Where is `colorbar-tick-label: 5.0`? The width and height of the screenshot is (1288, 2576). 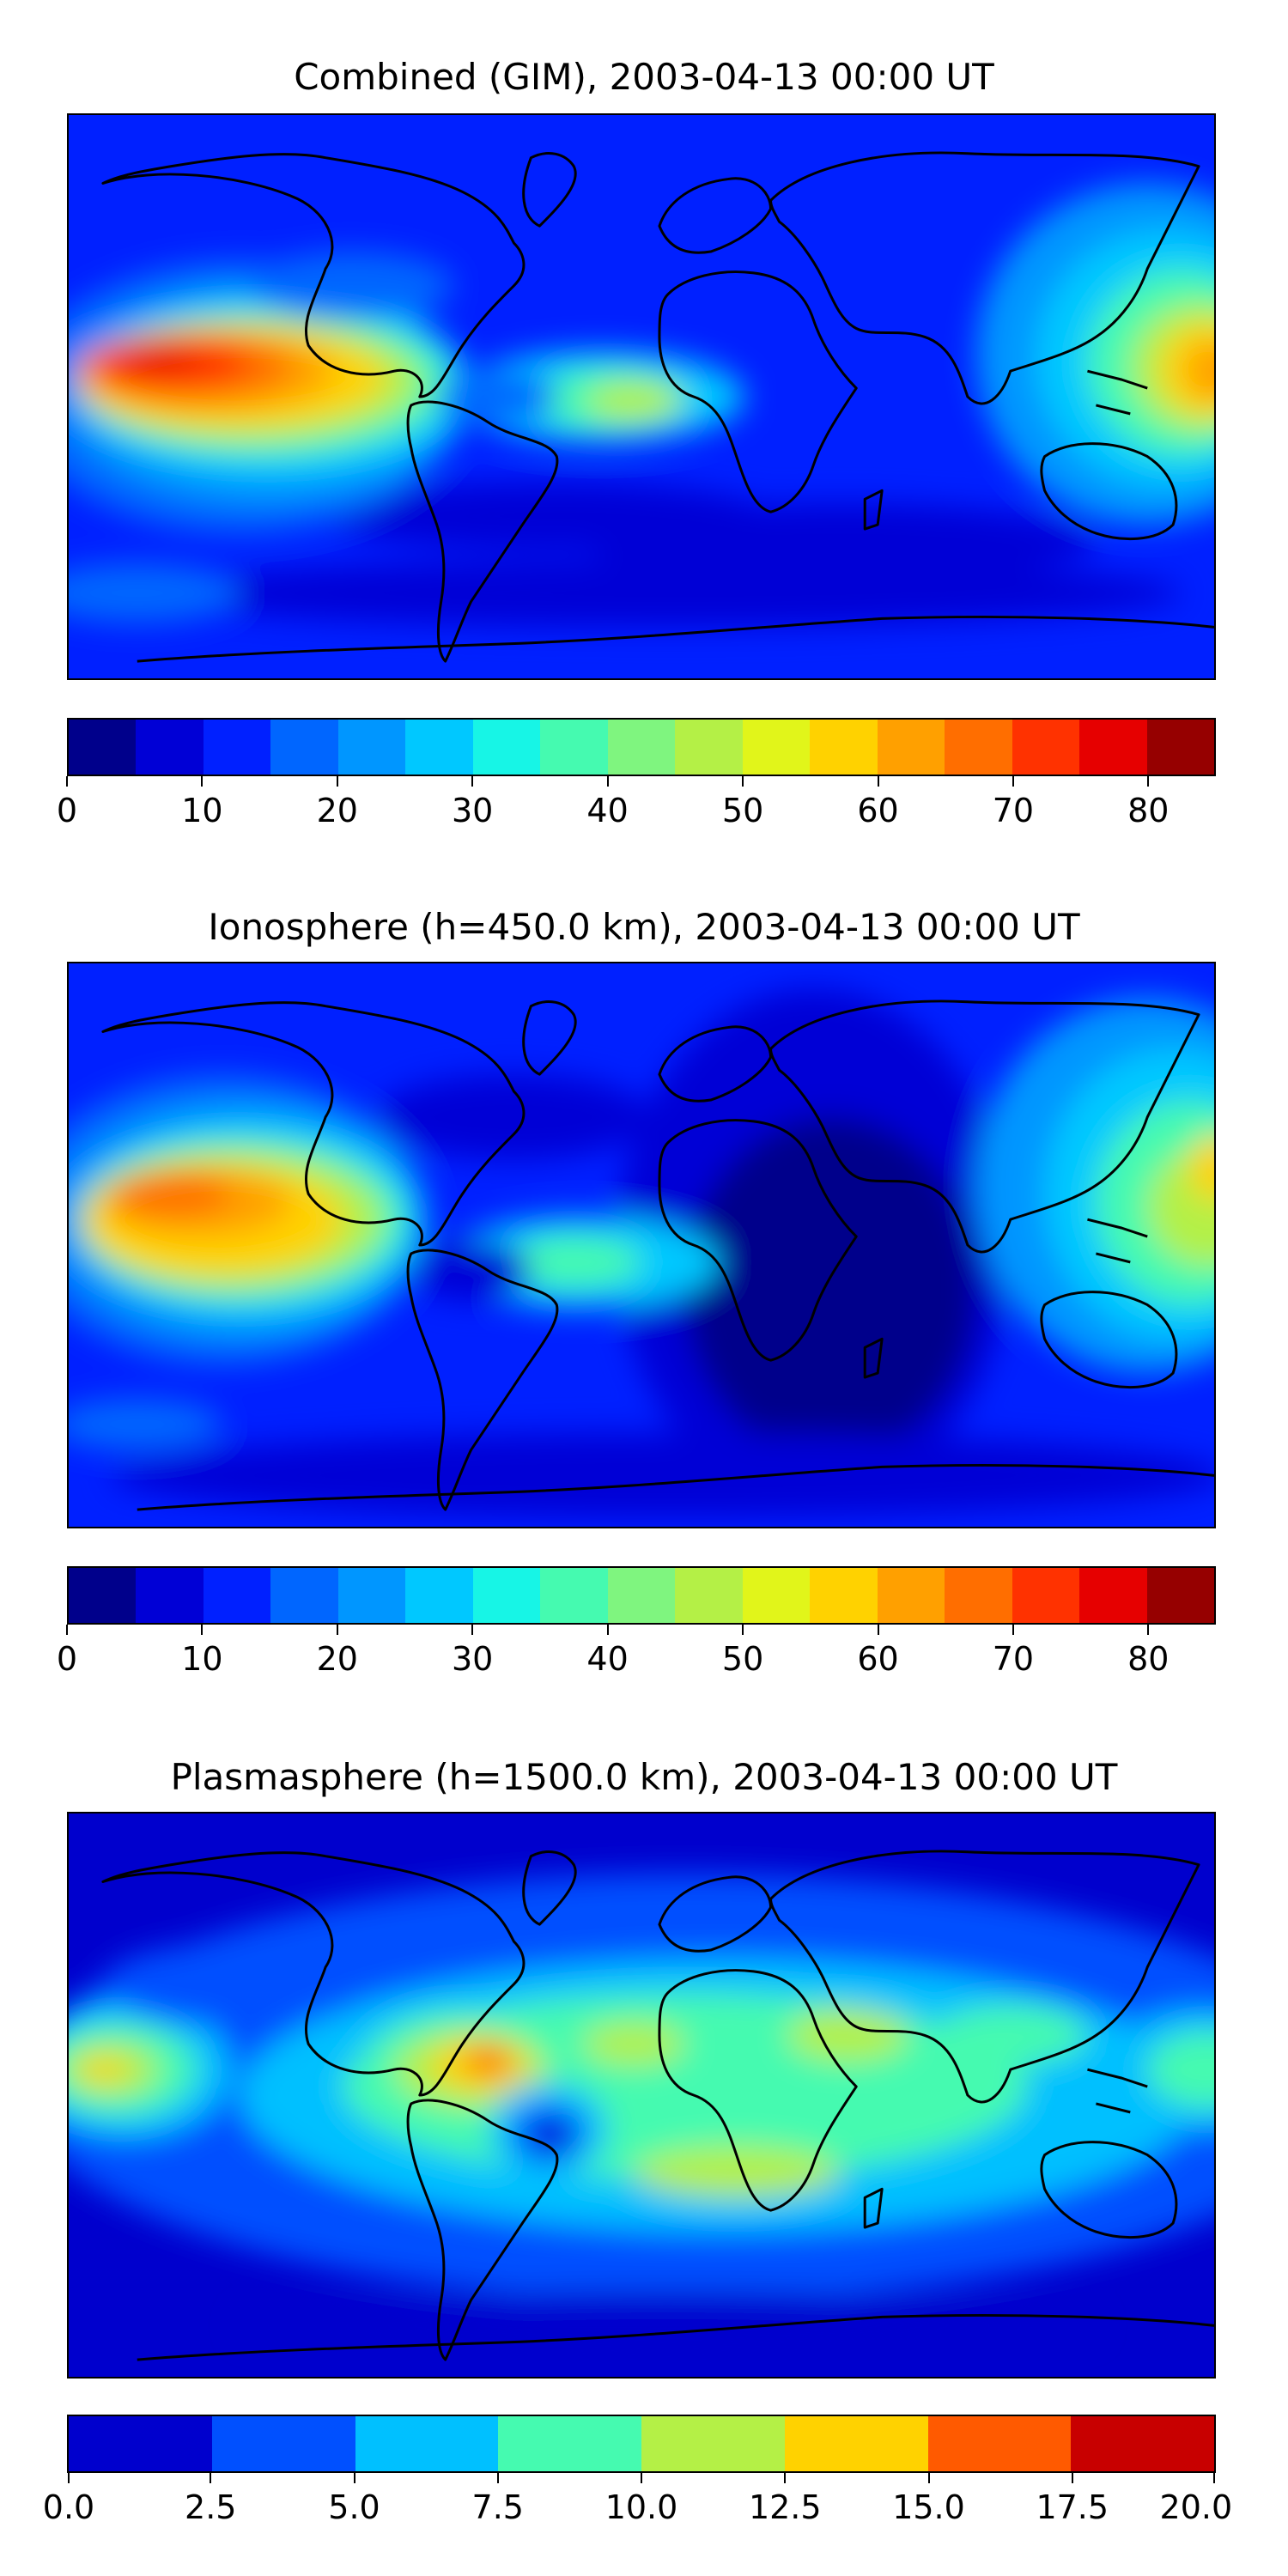 colorbar-tick-label: 5.0 is located at coordinates (354, 2507).